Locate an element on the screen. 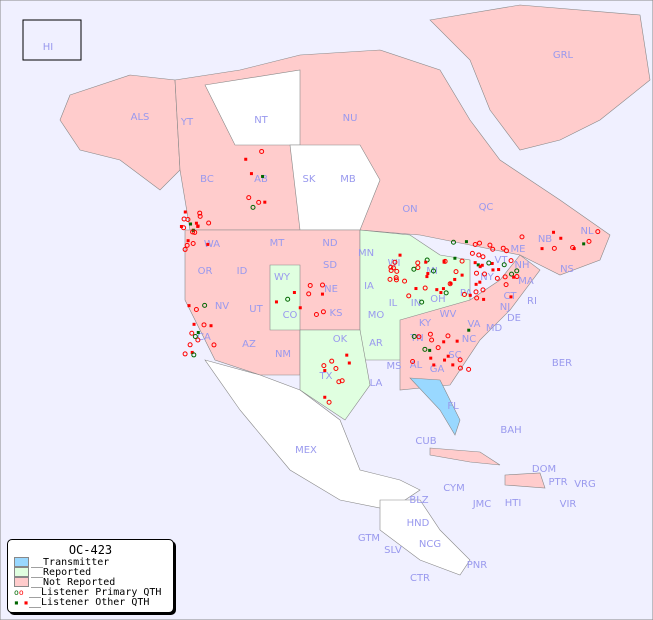 This screenshot has width=653, height=620. region-label-ny: NY is located at coordinates (487, 277).